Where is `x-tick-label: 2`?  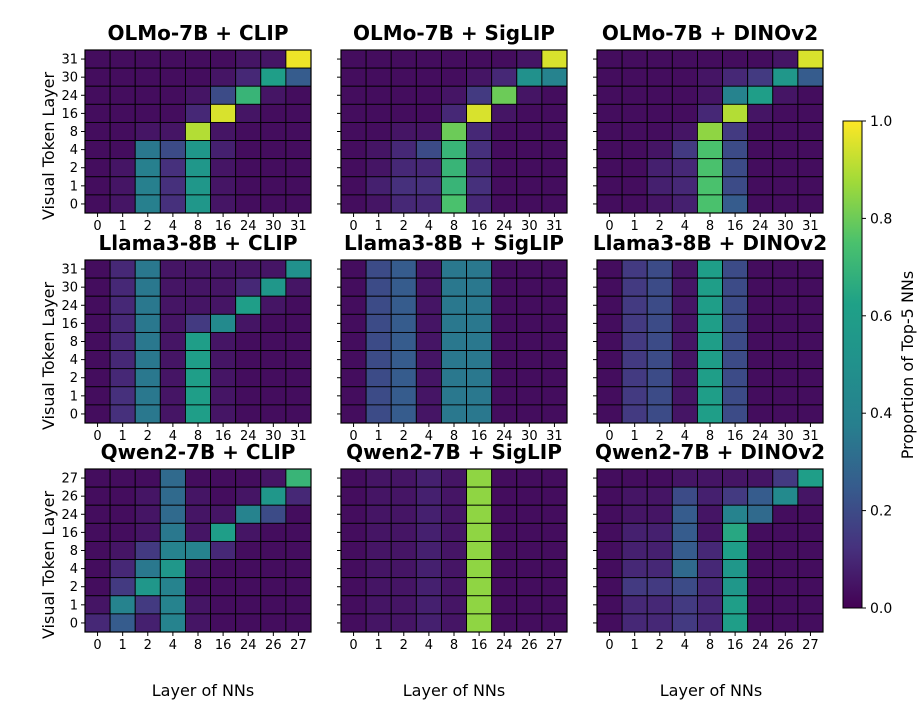 x-tick-label: 2 is located at coordinates (148, 226).